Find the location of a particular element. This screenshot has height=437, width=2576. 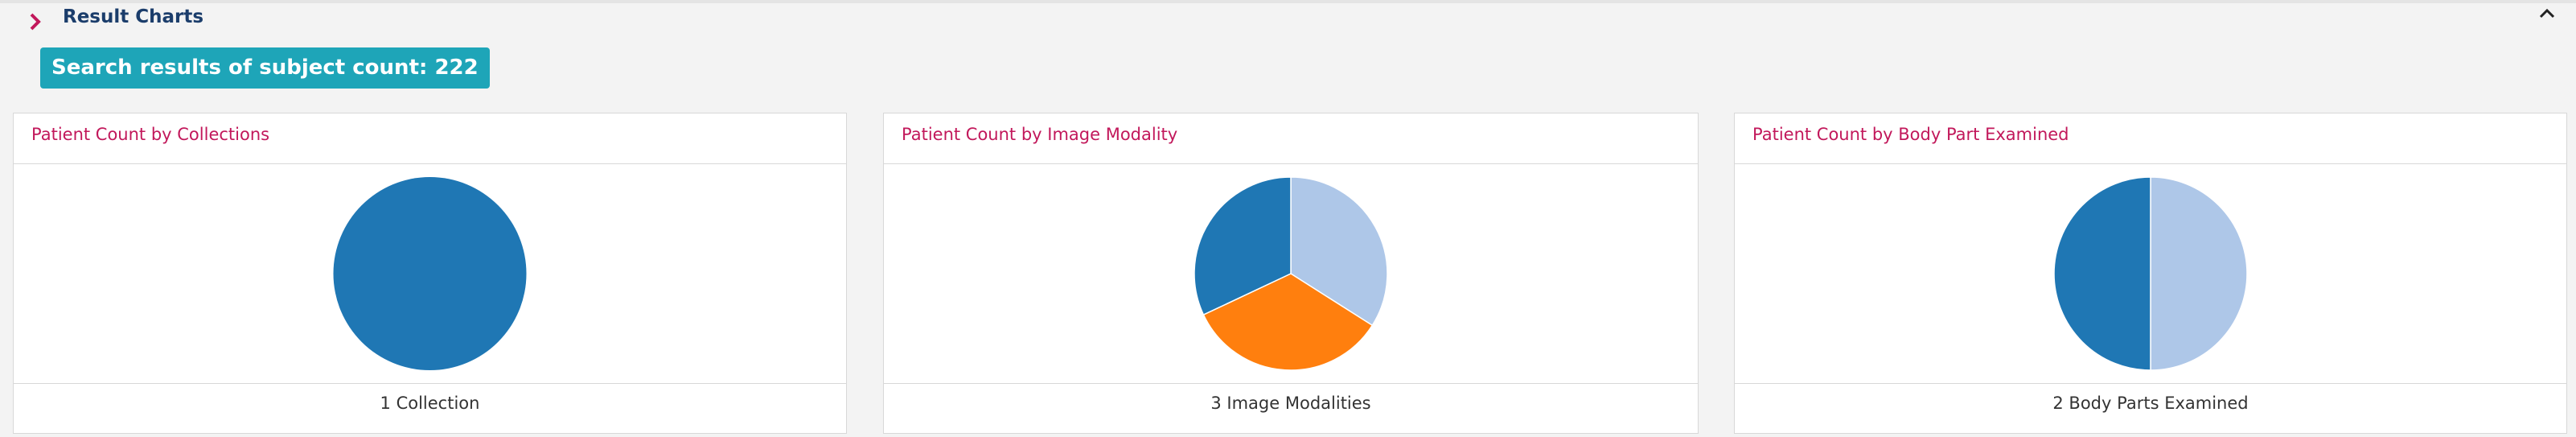

chart-footer: 2 Body Parts Examined is located at coordinates (2150, 404).